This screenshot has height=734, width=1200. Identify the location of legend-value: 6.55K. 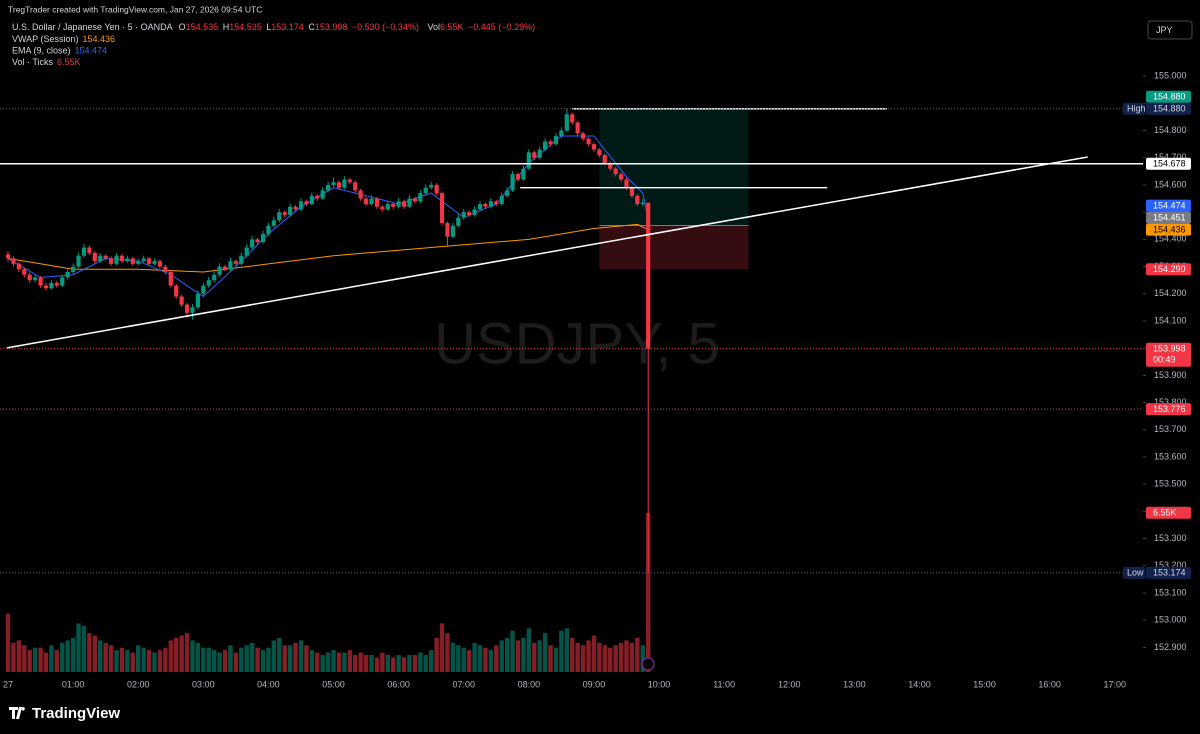
(69, 62).